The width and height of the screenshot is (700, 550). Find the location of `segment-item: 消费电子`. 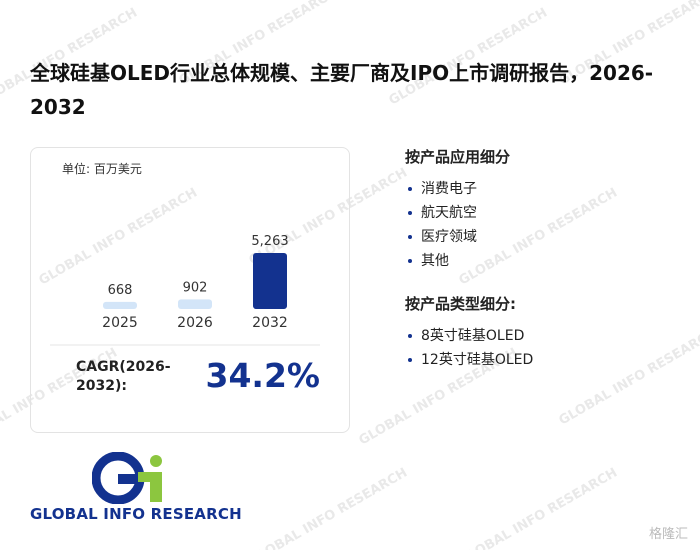

segment-item: 消费电子 is located at coordinates (546, 189).